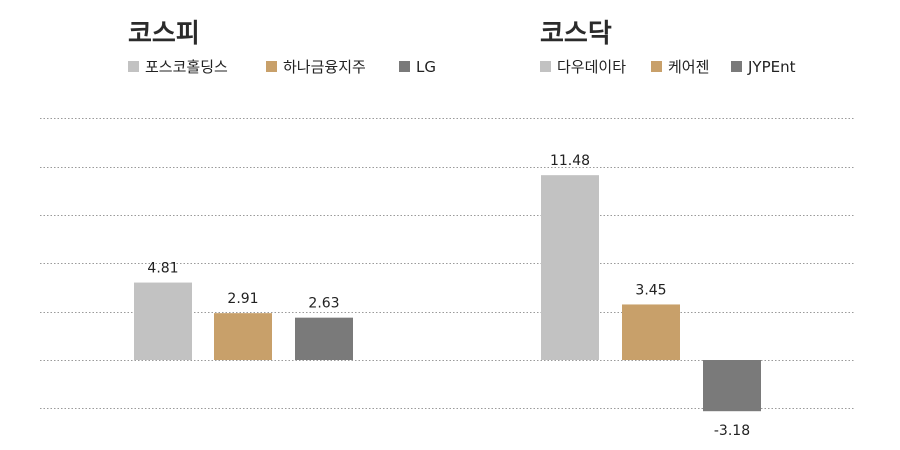 Image resolution: width=900 pixels, height=450 pixels. What do you see at coordinates (186, 67) in the screenshot?
I see `legend-label: 포스코홀딩스` at bounding box center [186, 67].